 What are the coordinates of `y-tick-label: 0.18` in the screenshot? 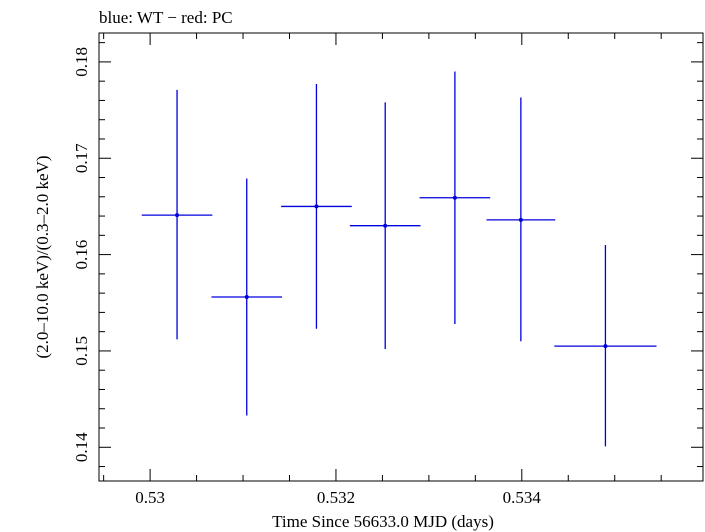 It's located at (81, 62).